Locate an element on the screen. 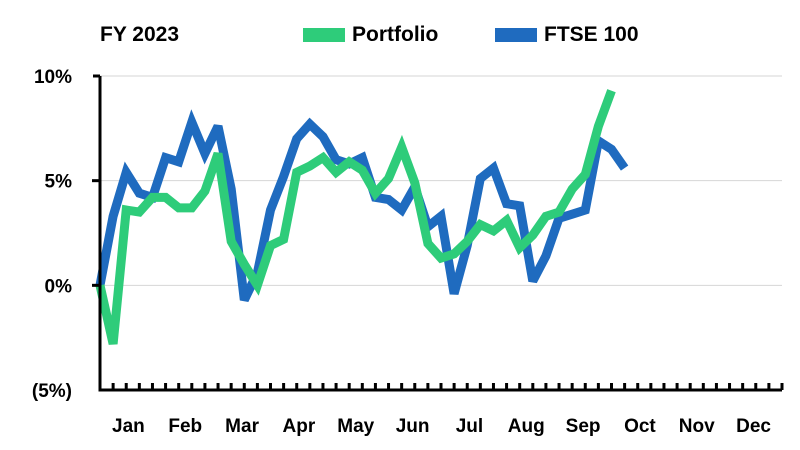  y-tick-label: (5%) is located at coordinates (52, 391).